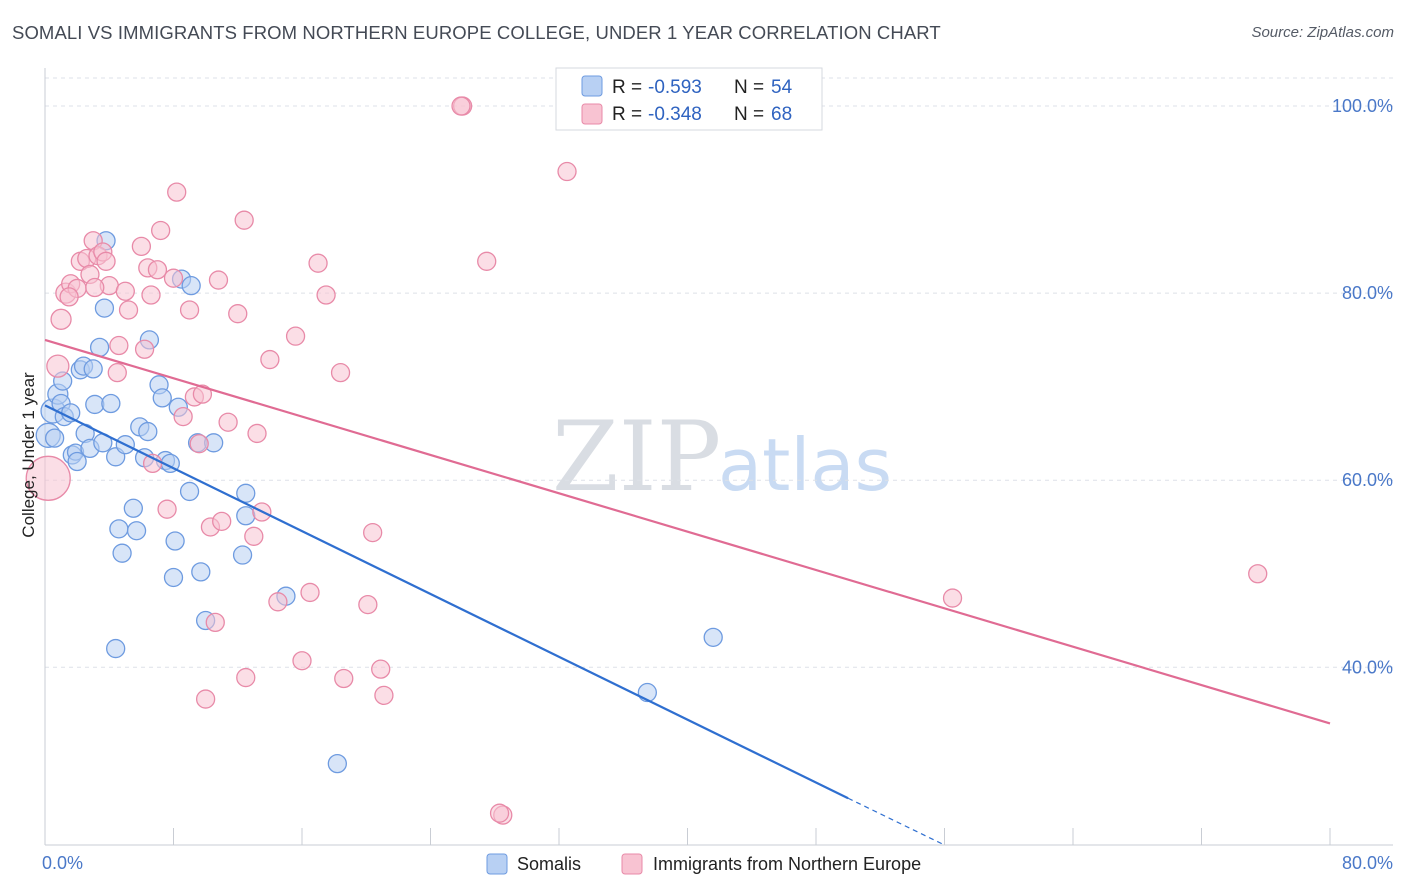 The image size is (1406, 892). What do you see at coordinates (1322, 32) in the screenshot?
I see `source-credit: Source: ZipAtlas.com` at bounding box center [1322, 32].